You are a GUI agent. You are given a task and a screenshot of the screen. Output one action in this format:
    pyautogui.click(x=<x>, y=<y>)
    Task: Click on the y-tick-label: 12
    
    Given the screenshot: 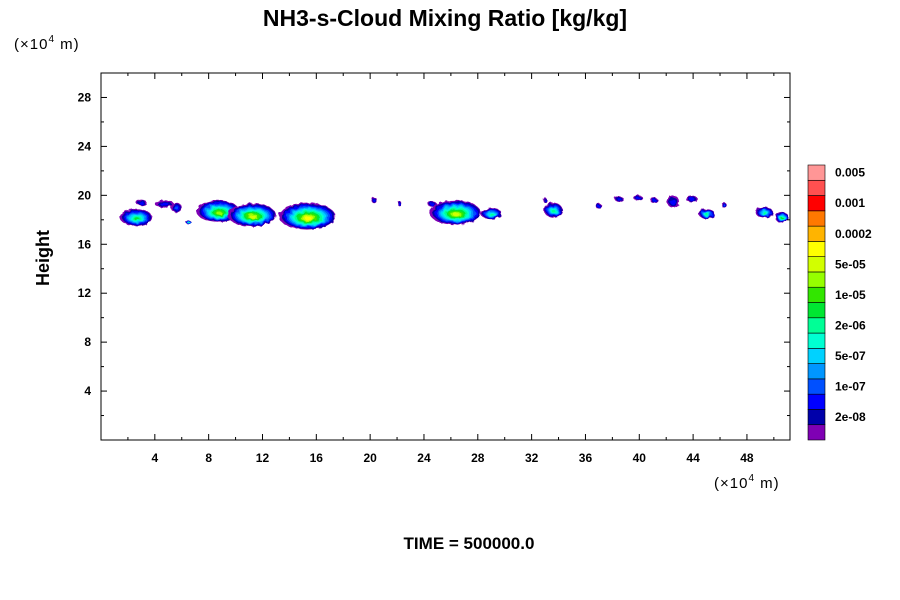 What is the action you would take?
    pyautogui.click(x=85, y=293)
    